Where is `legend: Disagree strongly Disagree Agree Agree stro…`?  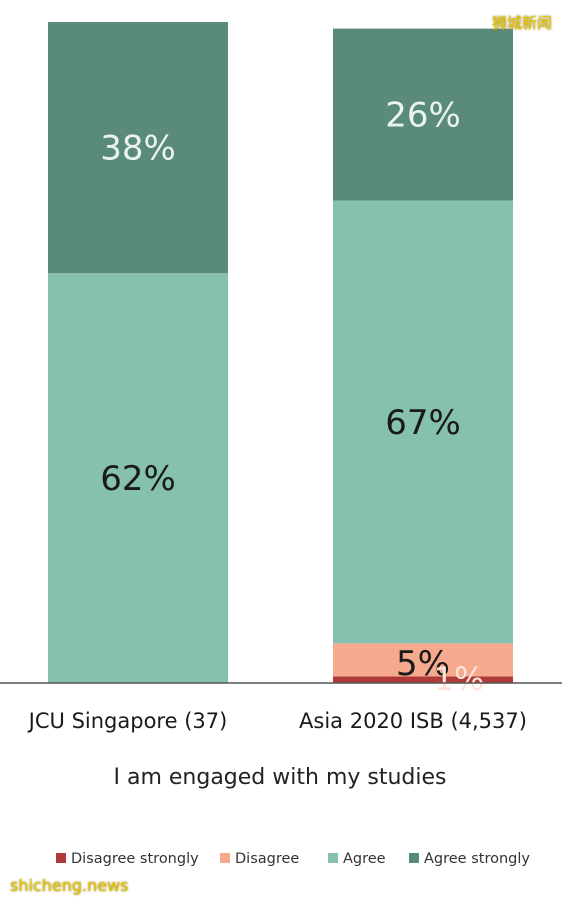
legend: Disagree strongly Disagree Agree Agree stro… is located at coordinates (293, 859).